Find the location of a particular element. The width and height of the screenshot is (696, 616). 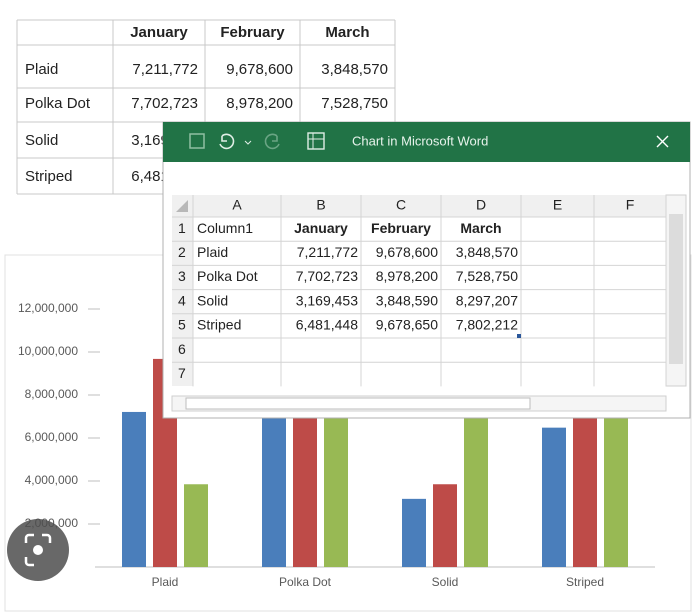

y-tick-label: 12,000,000 is located at coordinates (48, 308).